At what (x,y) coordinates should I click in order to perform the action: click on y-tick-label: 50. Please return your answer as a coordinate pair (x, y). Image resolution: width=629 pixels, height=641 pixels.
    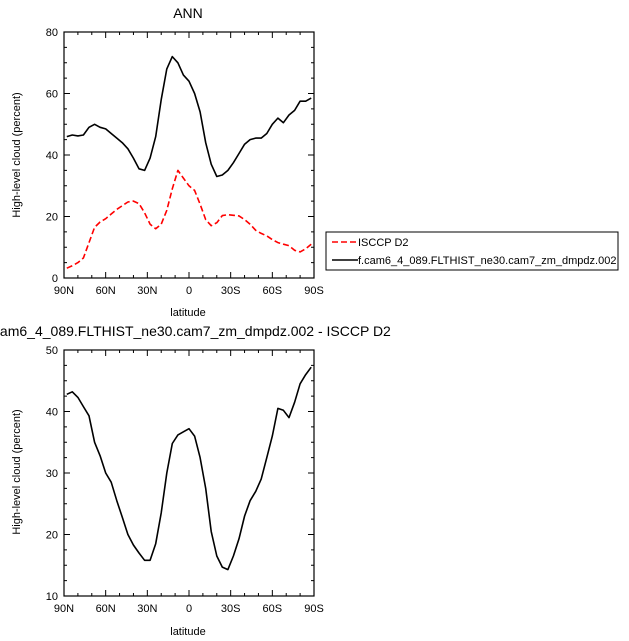
    Looking at the image, I should click on (52, 351).